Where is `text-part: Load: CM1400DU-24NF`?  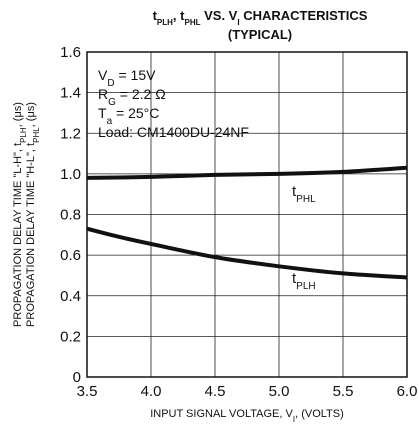
text-part: Load: CM1400DU-24NF is located at coordinates (173, 132).